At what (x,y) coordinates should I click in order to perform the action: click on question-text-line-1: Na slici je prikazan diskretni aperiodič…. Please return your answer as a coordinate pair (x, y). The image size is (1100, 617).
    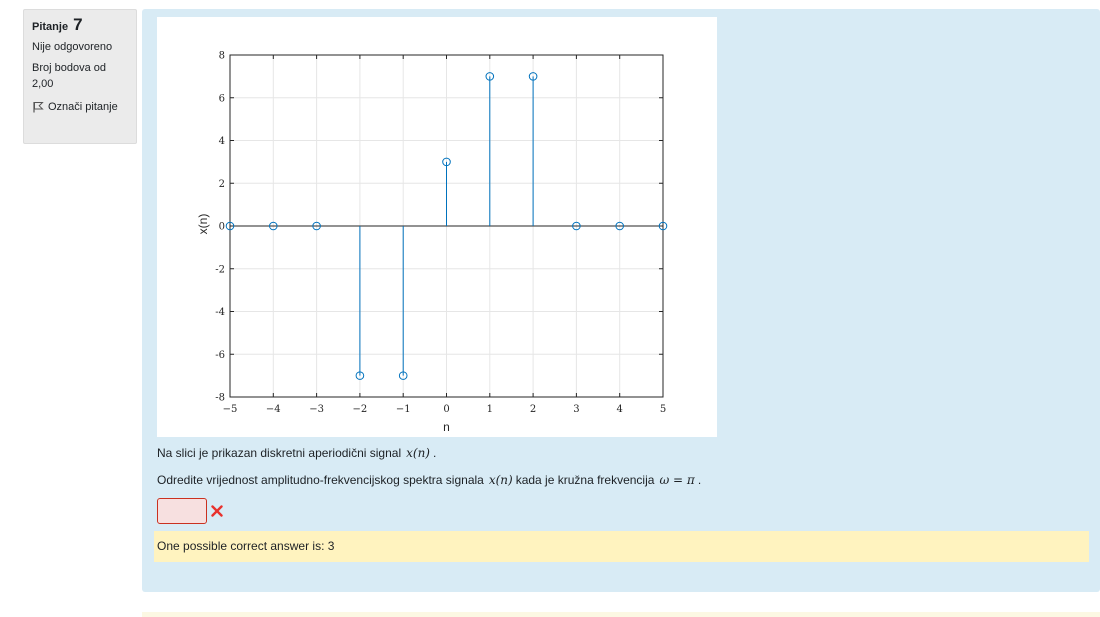
    Looking at the image, I should click on (296, 453).